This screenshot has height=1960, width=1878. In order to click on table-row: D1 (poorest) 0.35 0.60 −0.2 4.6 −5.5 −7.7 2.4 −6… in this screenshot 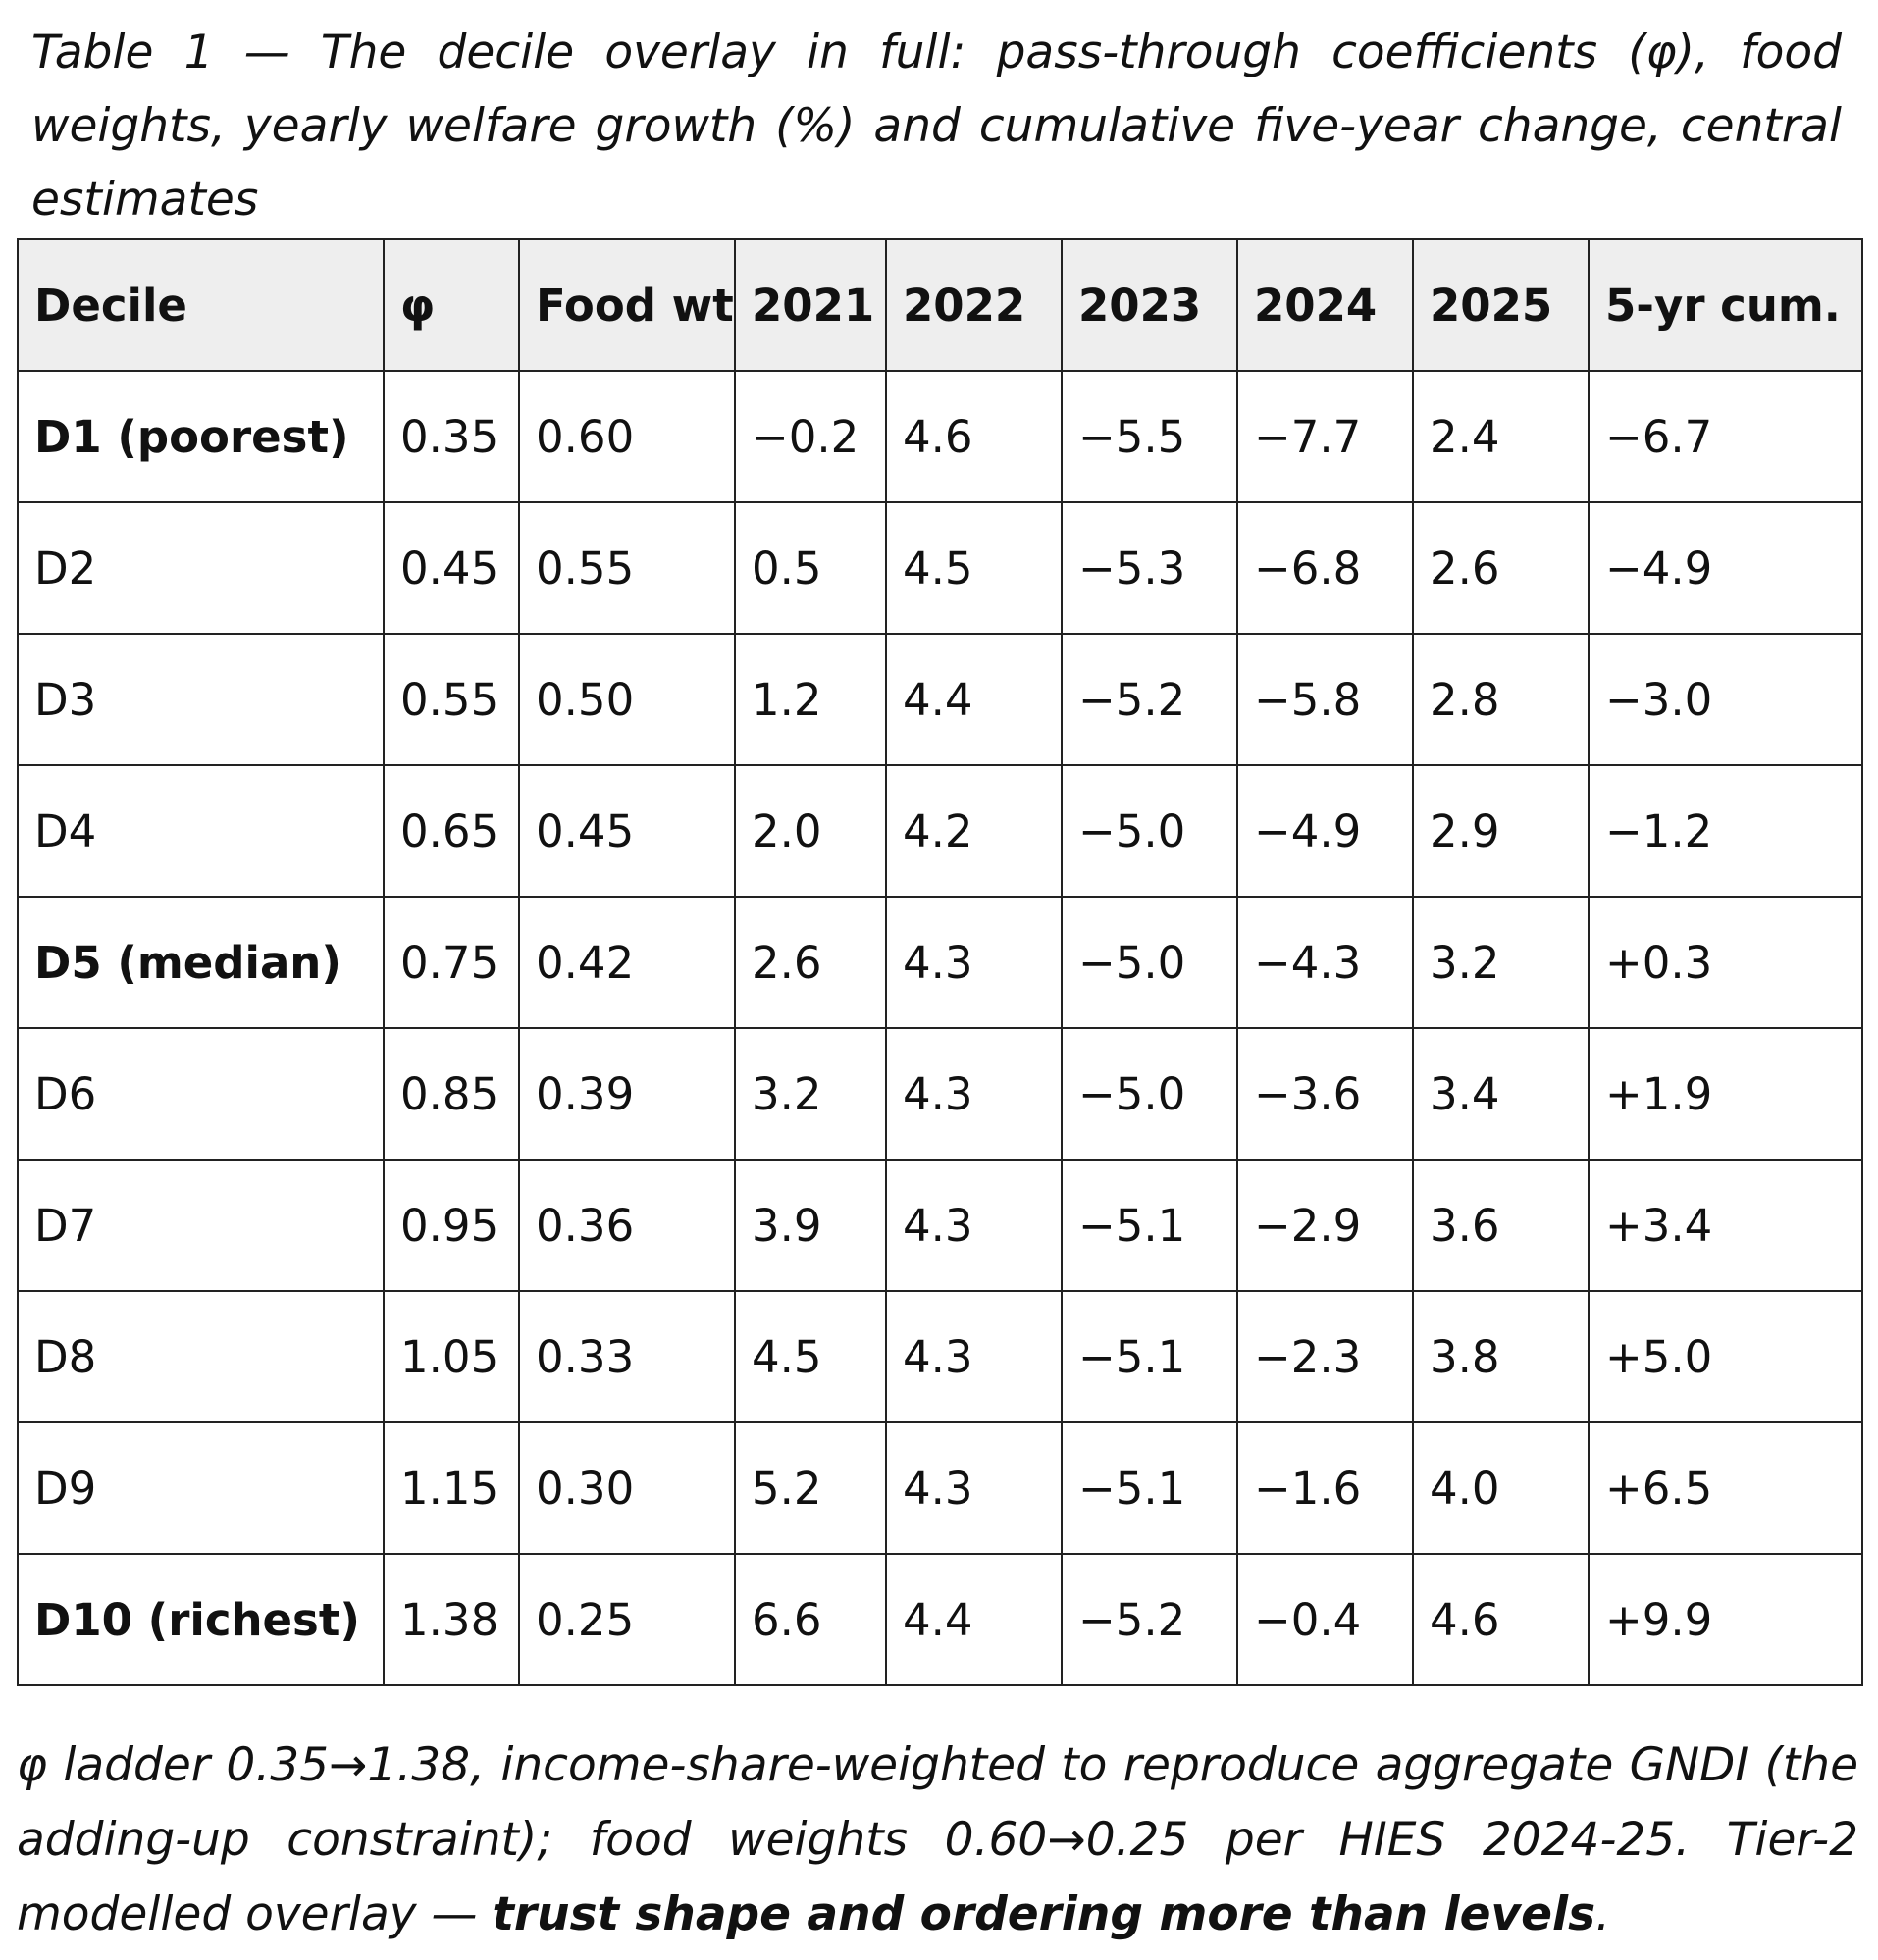, I will do `click(940, 436)`.